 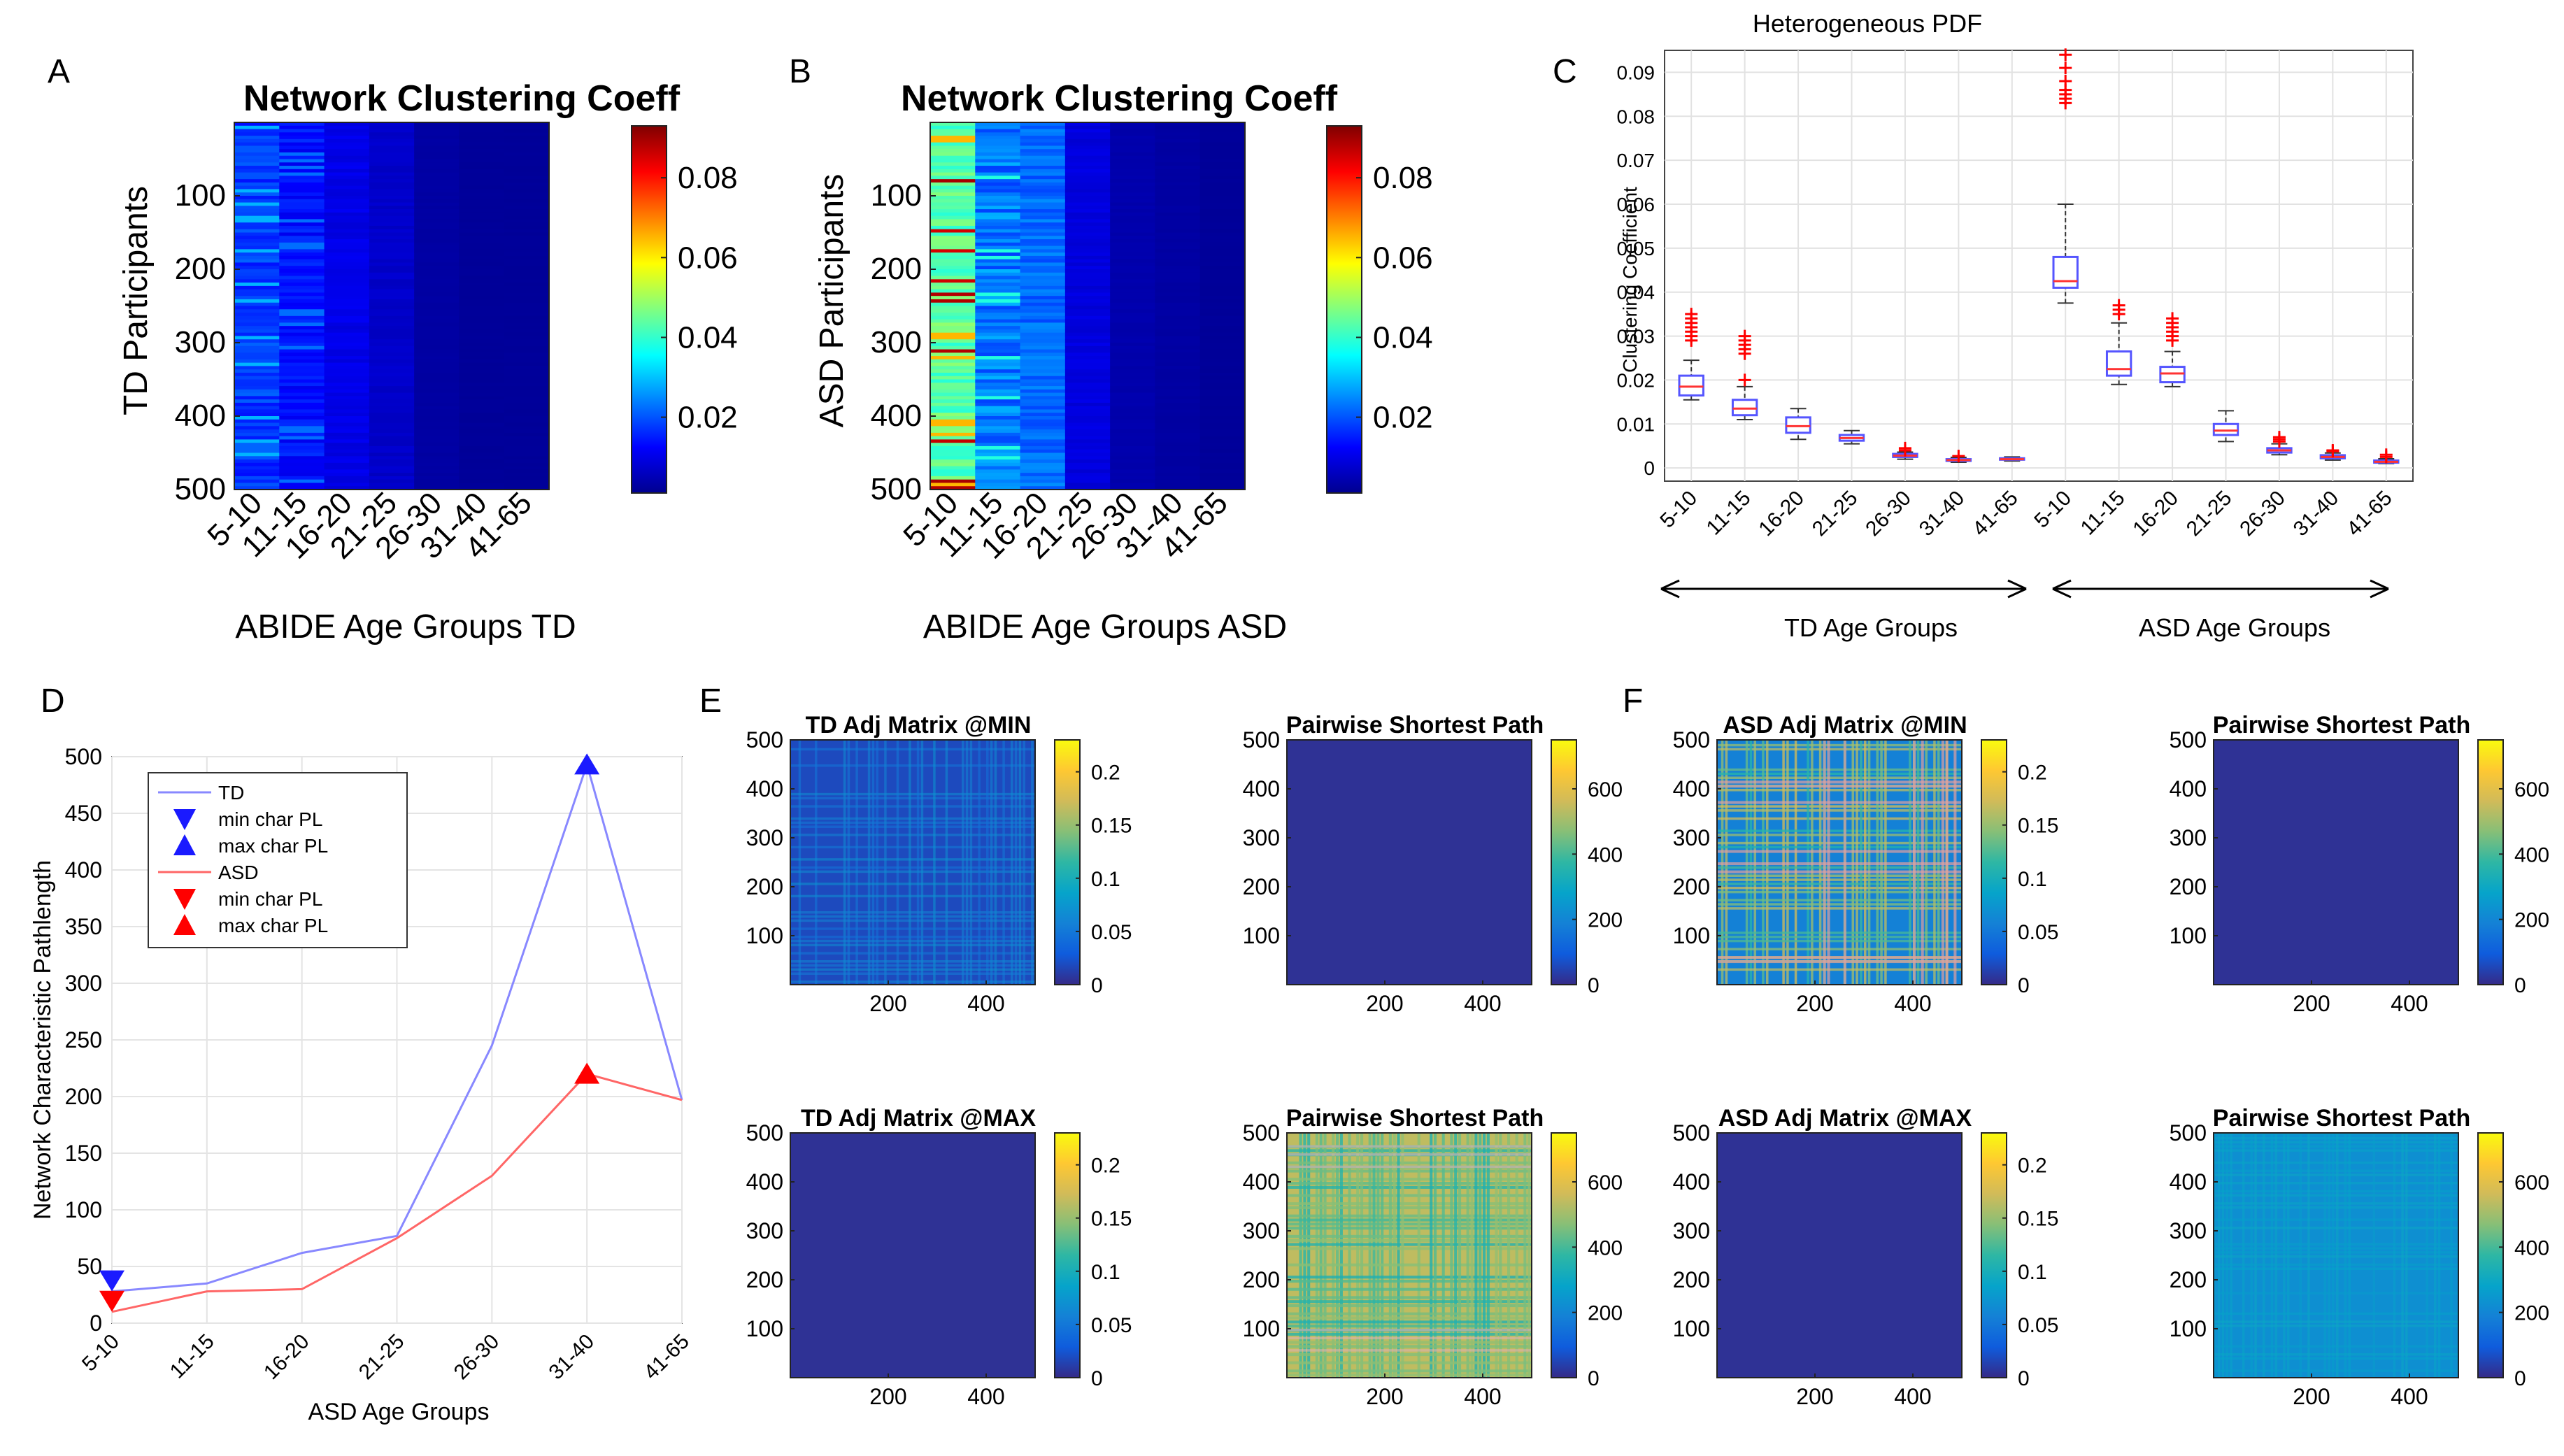 What do you see at coordinates (1403, 337) in the screenshot?
I see `colorbar-tick-label: 0.04` at bounding box center [1403, 337].